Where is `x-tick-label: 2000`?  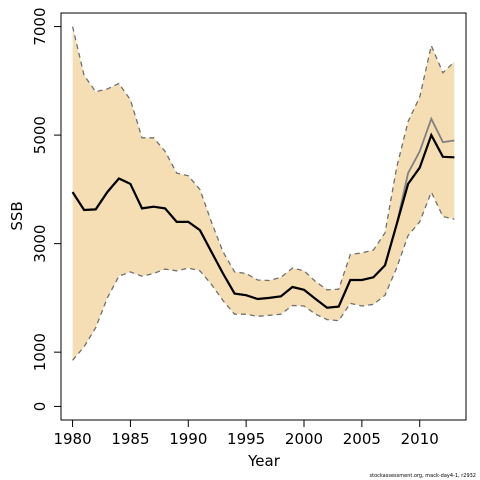
x-tick-label: 2000 is located at coordinates (304, 439).